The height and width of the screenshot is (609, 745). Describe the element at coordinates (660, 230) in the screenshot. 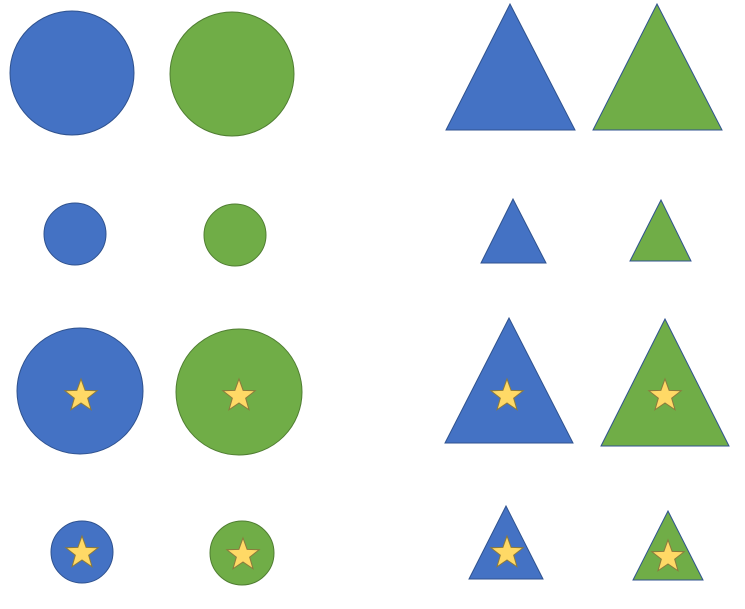

I see `green-triangle-small` at that location.